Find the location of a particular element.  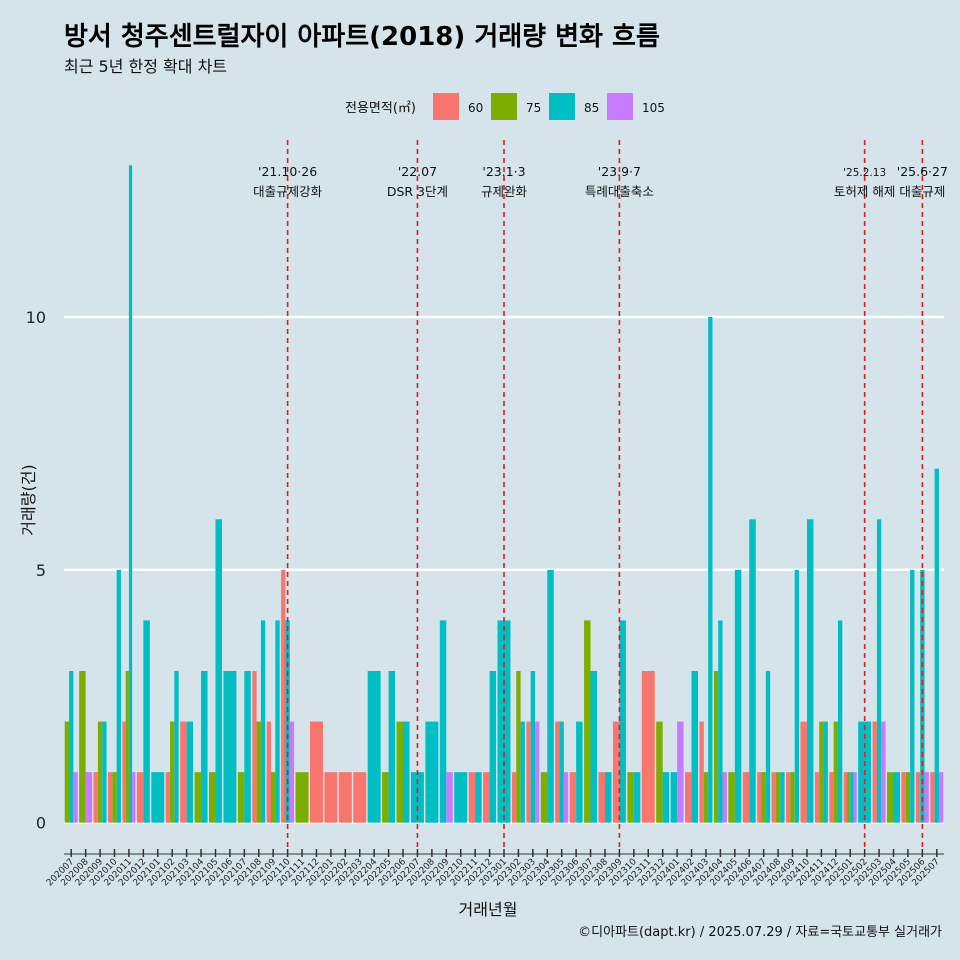

event-label: 규제완화 is located at coordinates (504, 191).